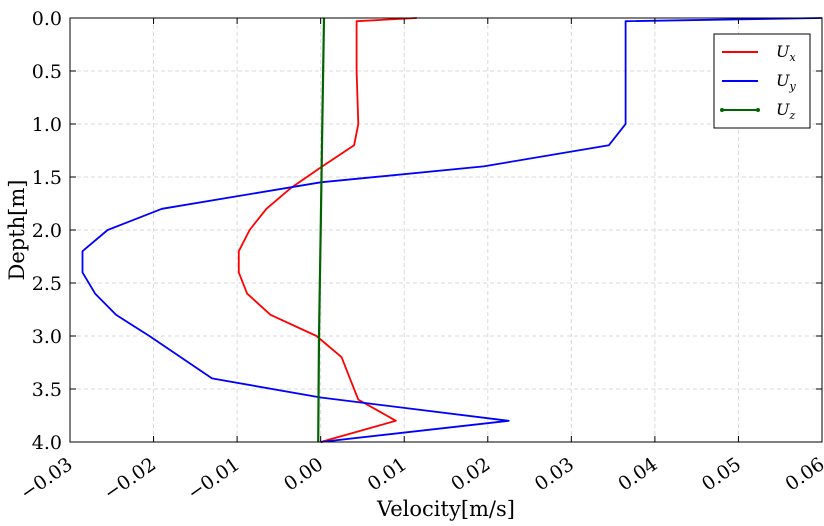 This screenshot has height=526, width=824. Describe the element at coordinates (47, 443) in the screenshot. I see `y-tick-label: 4.0` at that location.